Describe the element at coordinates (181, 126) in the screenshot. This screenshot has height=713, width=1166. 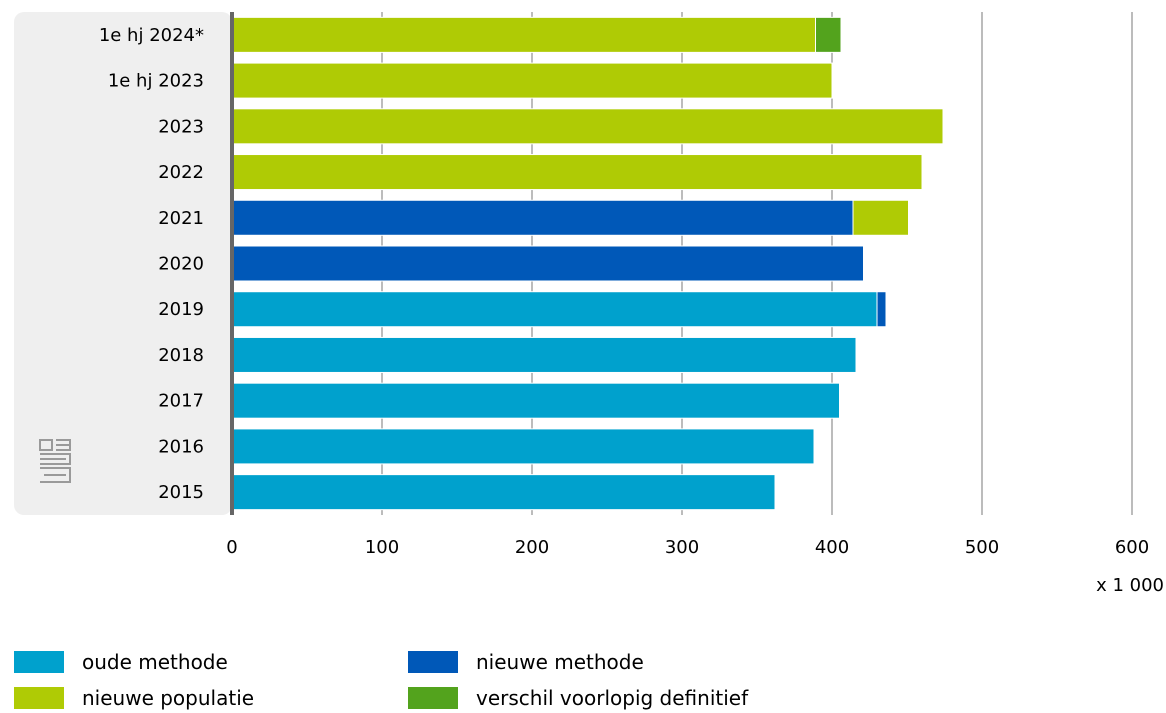
I see `category-label: 2023` at that location.